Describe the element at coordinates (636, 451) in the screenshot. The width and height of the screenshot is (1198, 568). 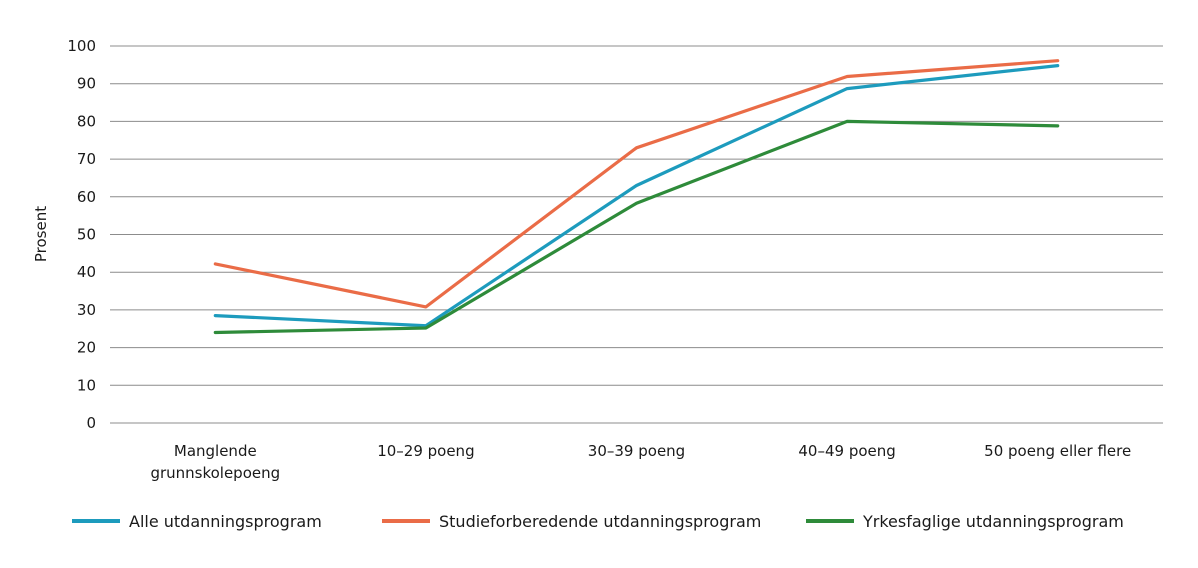
I see `x-tick-label: 30–39 poeng` at that location.